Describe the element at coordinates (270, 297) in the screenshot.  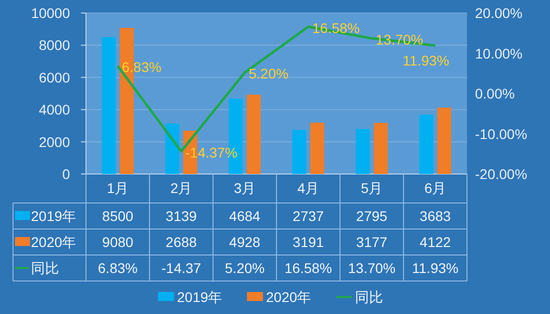
I see `legend: 2019年 2020年 同比` at that location.